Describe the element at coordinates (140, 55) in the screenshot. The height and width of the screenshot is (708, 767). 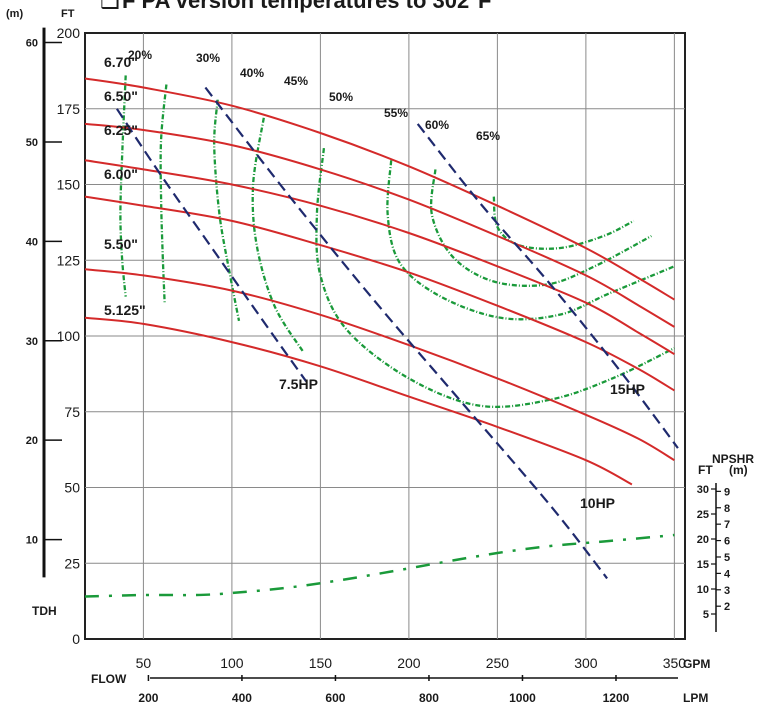
I see `efficiency-label: 20%` at that location.